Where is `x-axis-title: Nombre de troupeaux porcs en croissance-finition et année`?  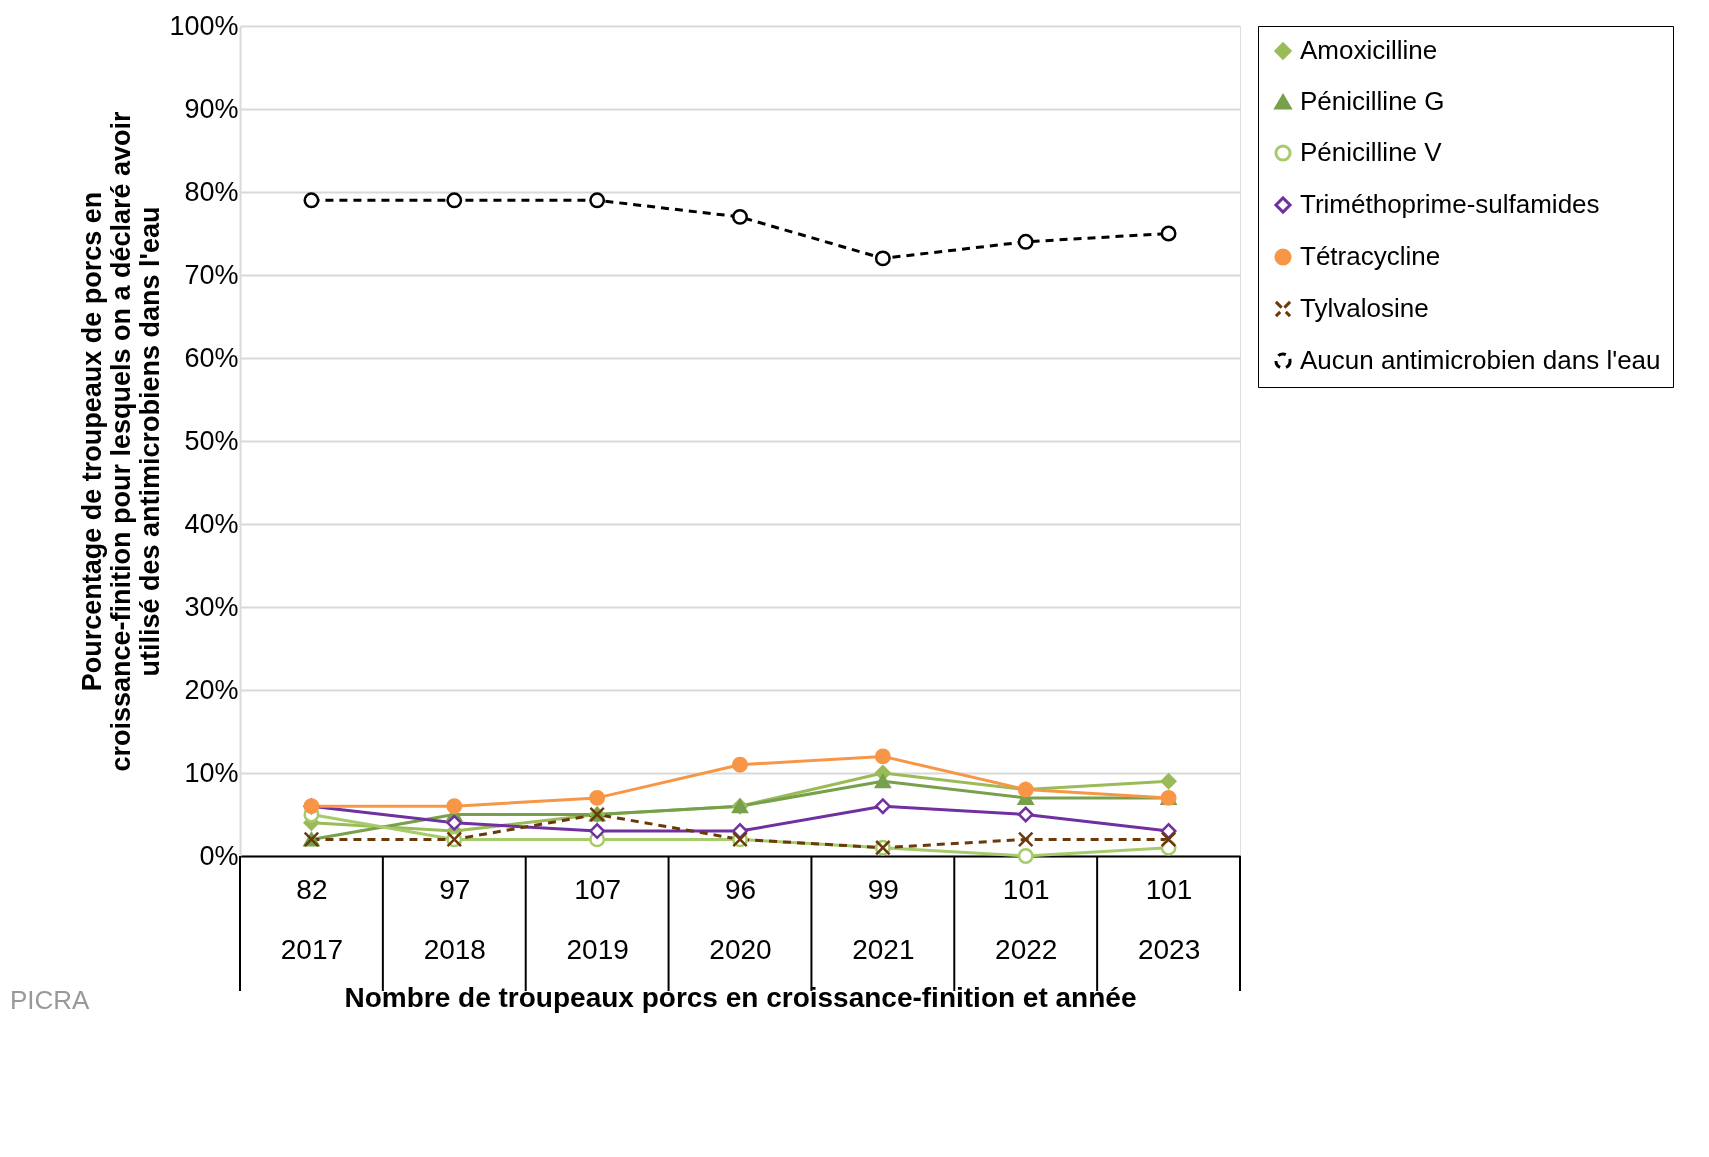
x-axis-title: Nombre de troupeaux porcs en croissance-finition et année is located at coordinates (740, 997).